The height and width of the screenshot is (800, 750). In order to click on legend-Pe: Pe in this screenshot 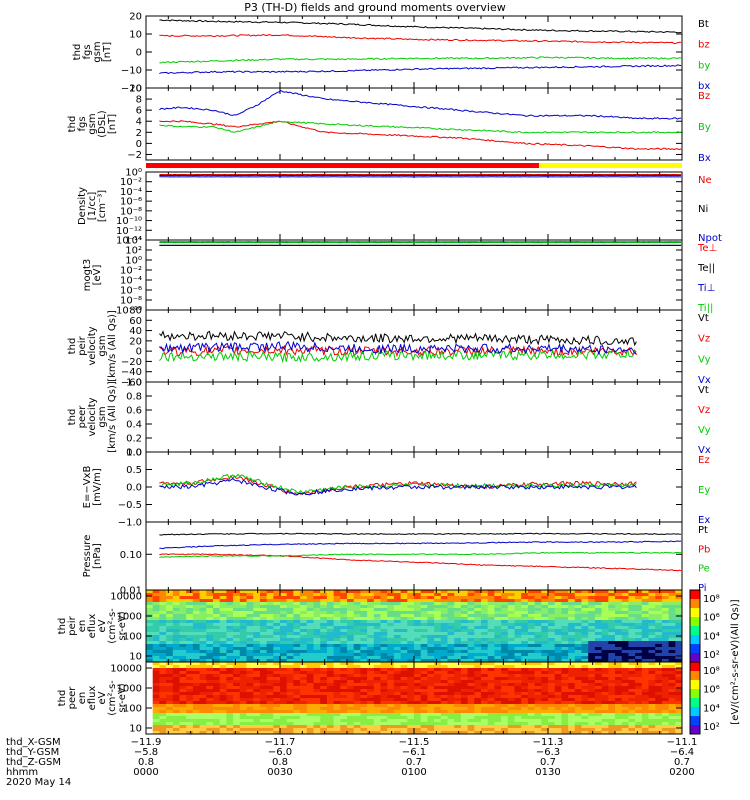, I will do `click(704, 569)`.